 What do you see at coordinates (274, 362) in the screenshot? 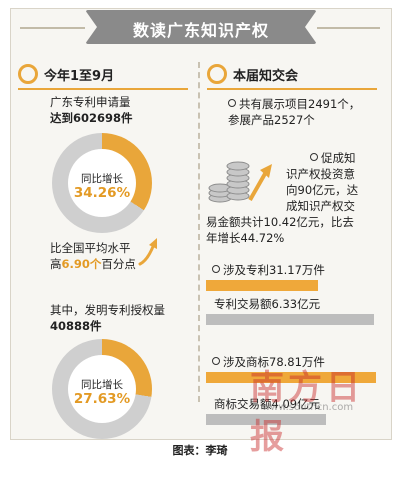
I see `trademark-count-text: 涉及商标78.81万件` at bounding box center [274, 362].